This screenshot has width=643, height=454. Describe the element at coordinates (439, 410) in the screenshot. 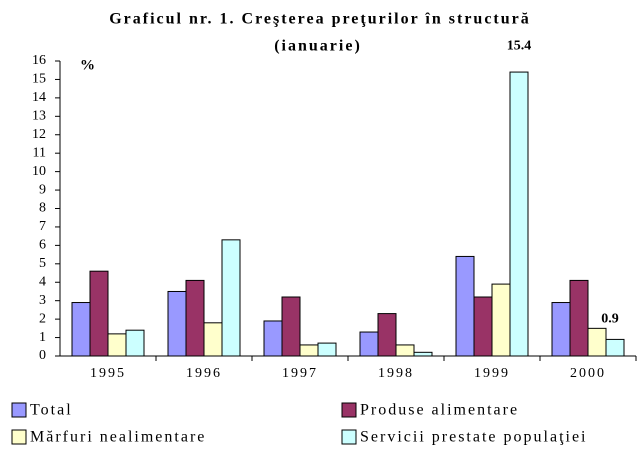

I see `legend-label: Produse alimentare` at that location.